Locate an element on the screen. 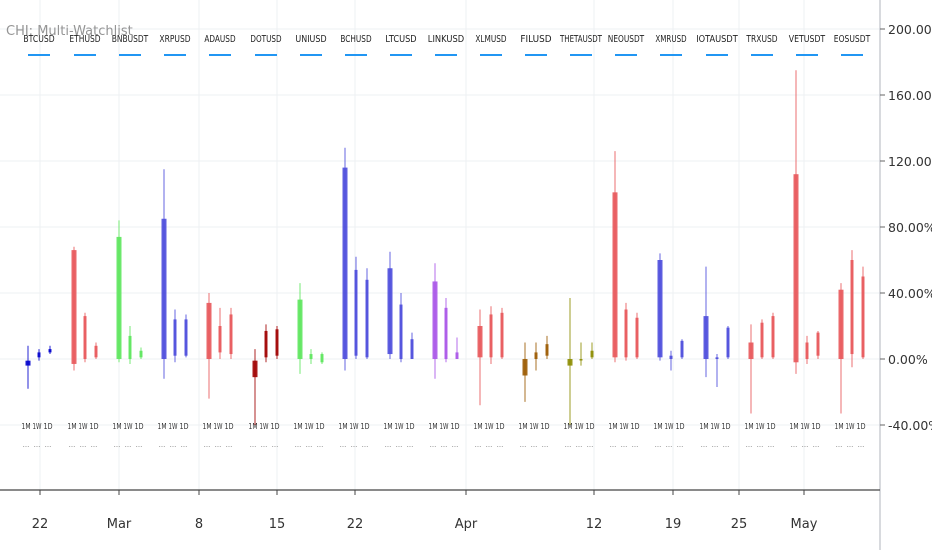 The height and width of the screenshot is (554, 932). symbol-label: THETAUSDT is located at coordinates (580, 39).